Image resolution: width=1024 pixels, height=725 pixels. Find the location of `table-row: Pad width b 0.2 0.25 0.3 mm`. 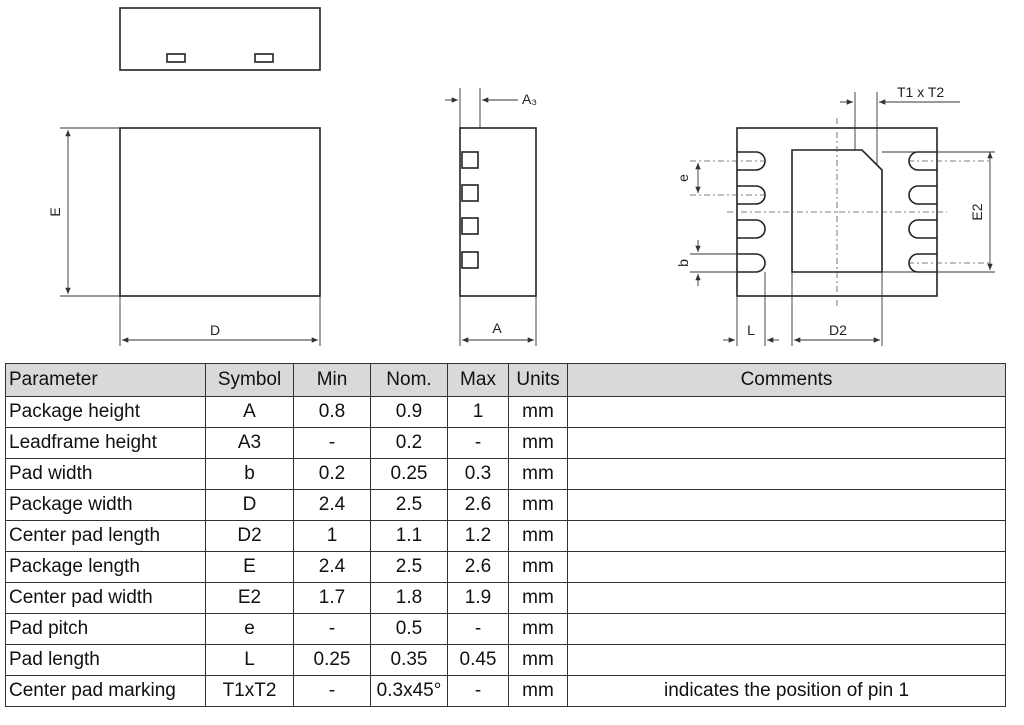

table-row: Pad width b 0.2 0.25 0.3 mm is located at coordinates (505, 474).